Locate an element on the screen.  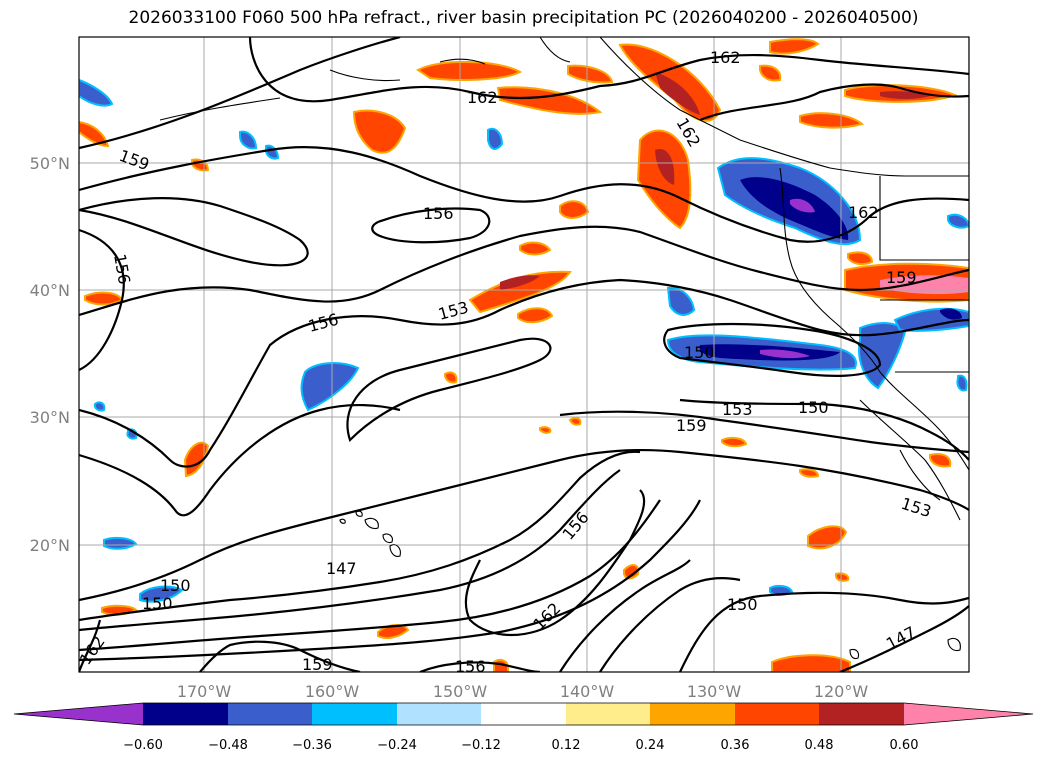
latitude-labels: 50°N 40°N 30°N 20°N is located at coordinates (50, 354).